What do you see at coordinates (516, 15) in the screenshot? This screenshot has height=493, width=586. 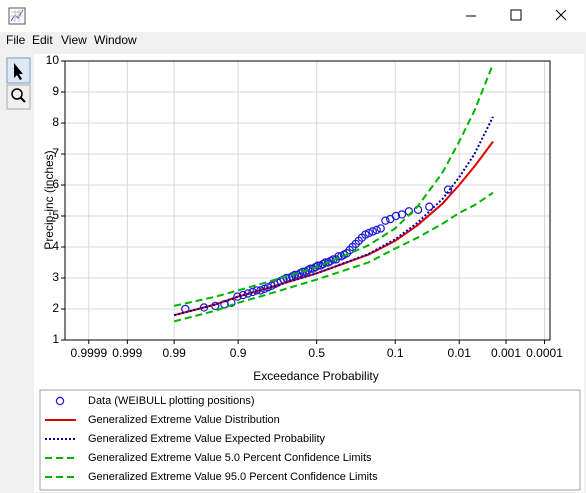 I see `maximize-button` at bounding box center [516, 15].